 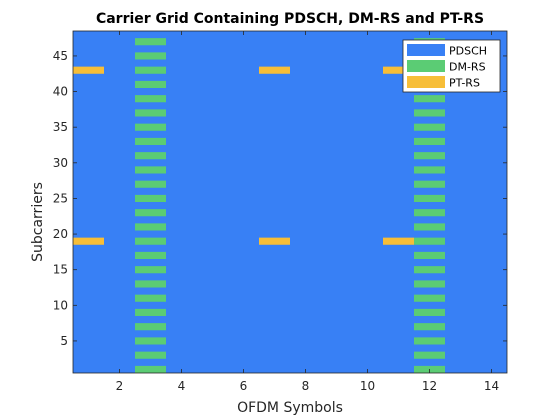 I want to click on legend: PDSCH DM-RS PT-RS, so click(x=451, y=66).